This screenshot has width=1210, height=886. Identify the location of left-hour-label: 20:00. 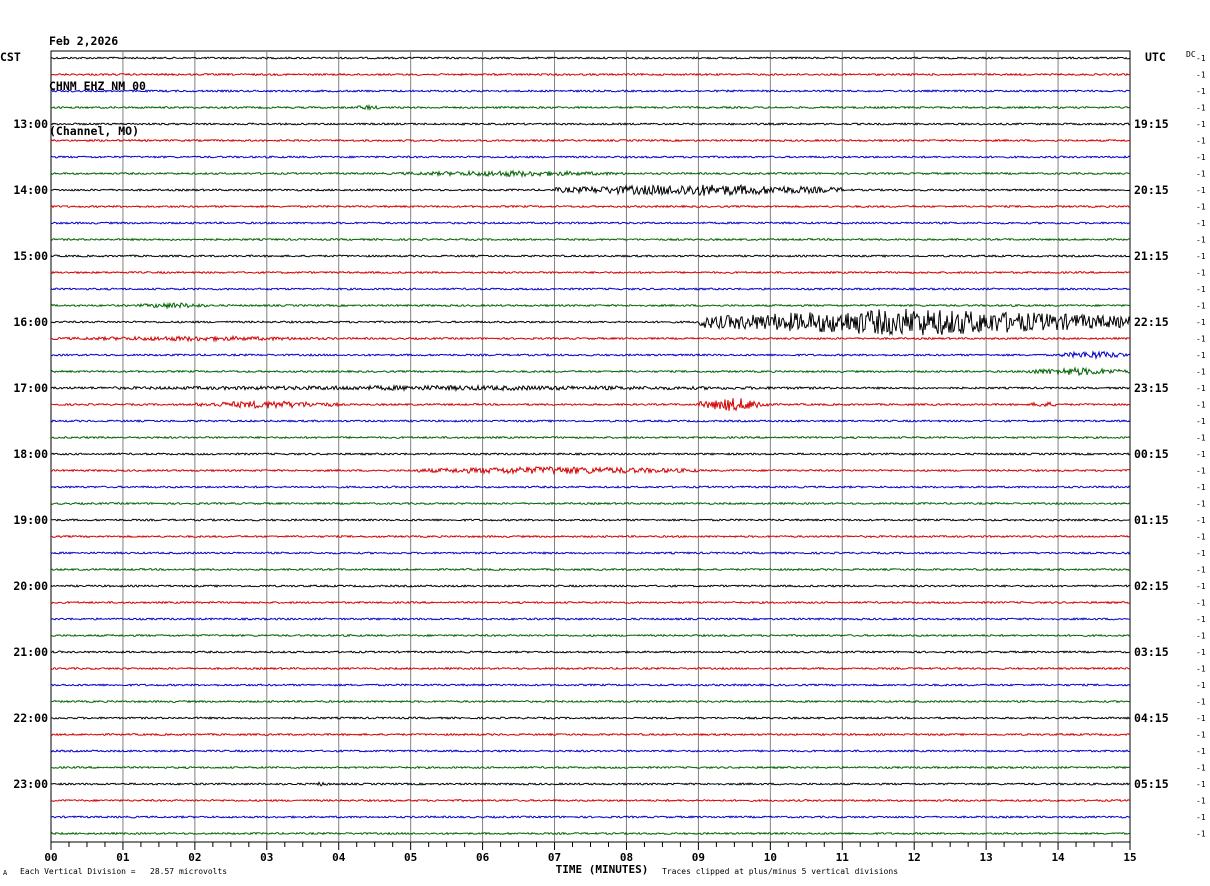
(30, 586).